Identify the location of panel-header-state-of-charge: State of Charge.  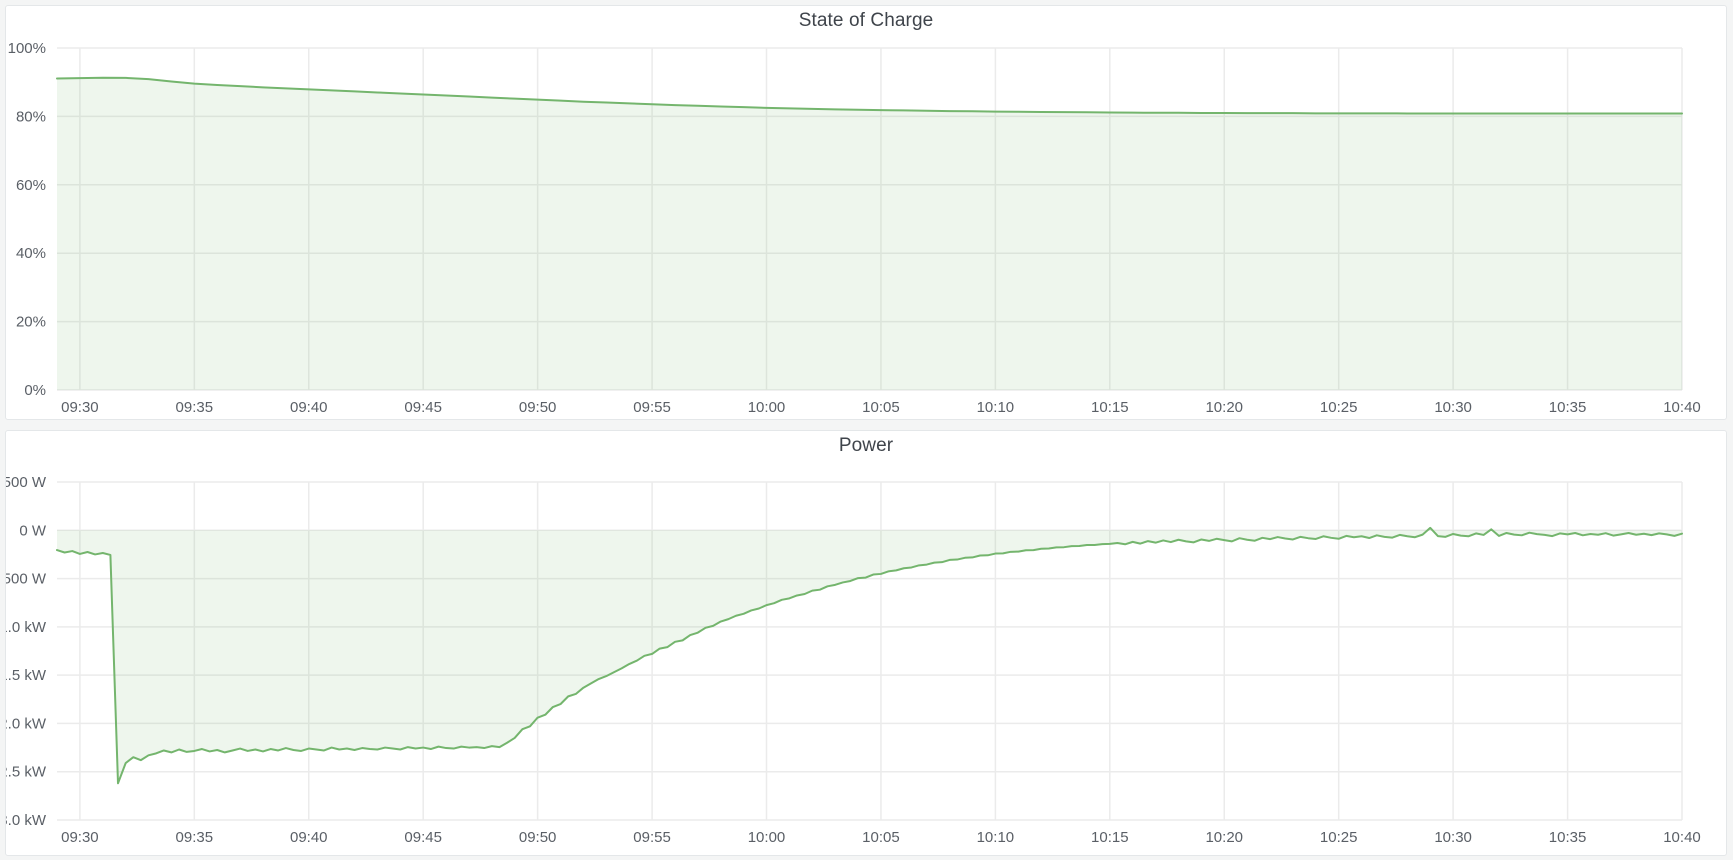
(866, 21).